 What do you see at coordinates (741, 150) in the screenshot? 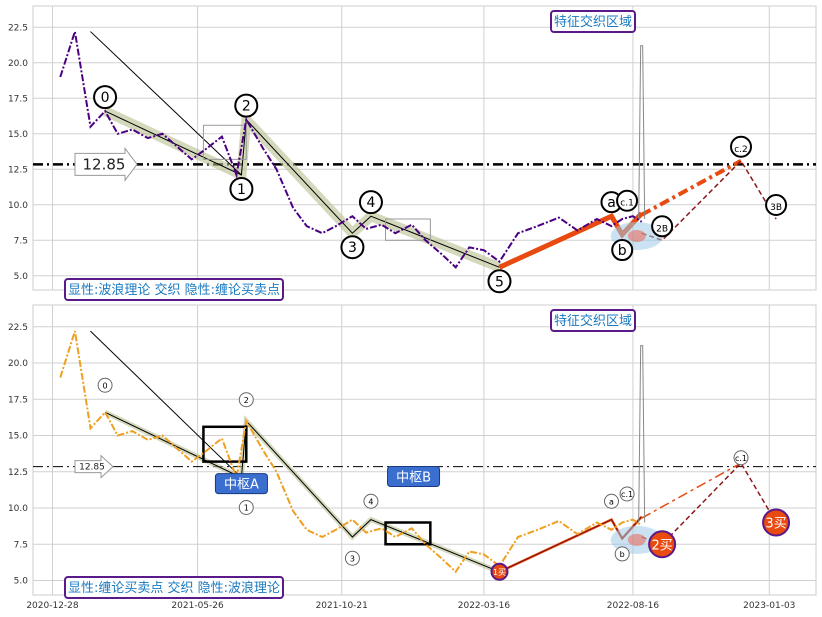
I see `wave-label: c.2` at bounding box center [741, 150].